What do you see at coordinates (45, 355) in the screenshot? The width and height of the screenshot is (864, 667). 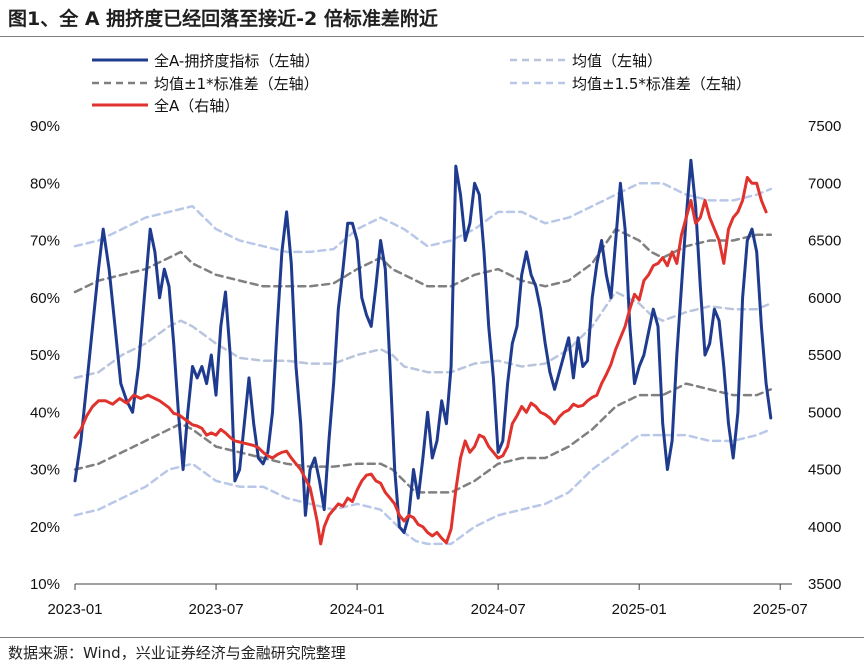 I see `y-left-tick-label: 50%` at bounding box center [45, 355].